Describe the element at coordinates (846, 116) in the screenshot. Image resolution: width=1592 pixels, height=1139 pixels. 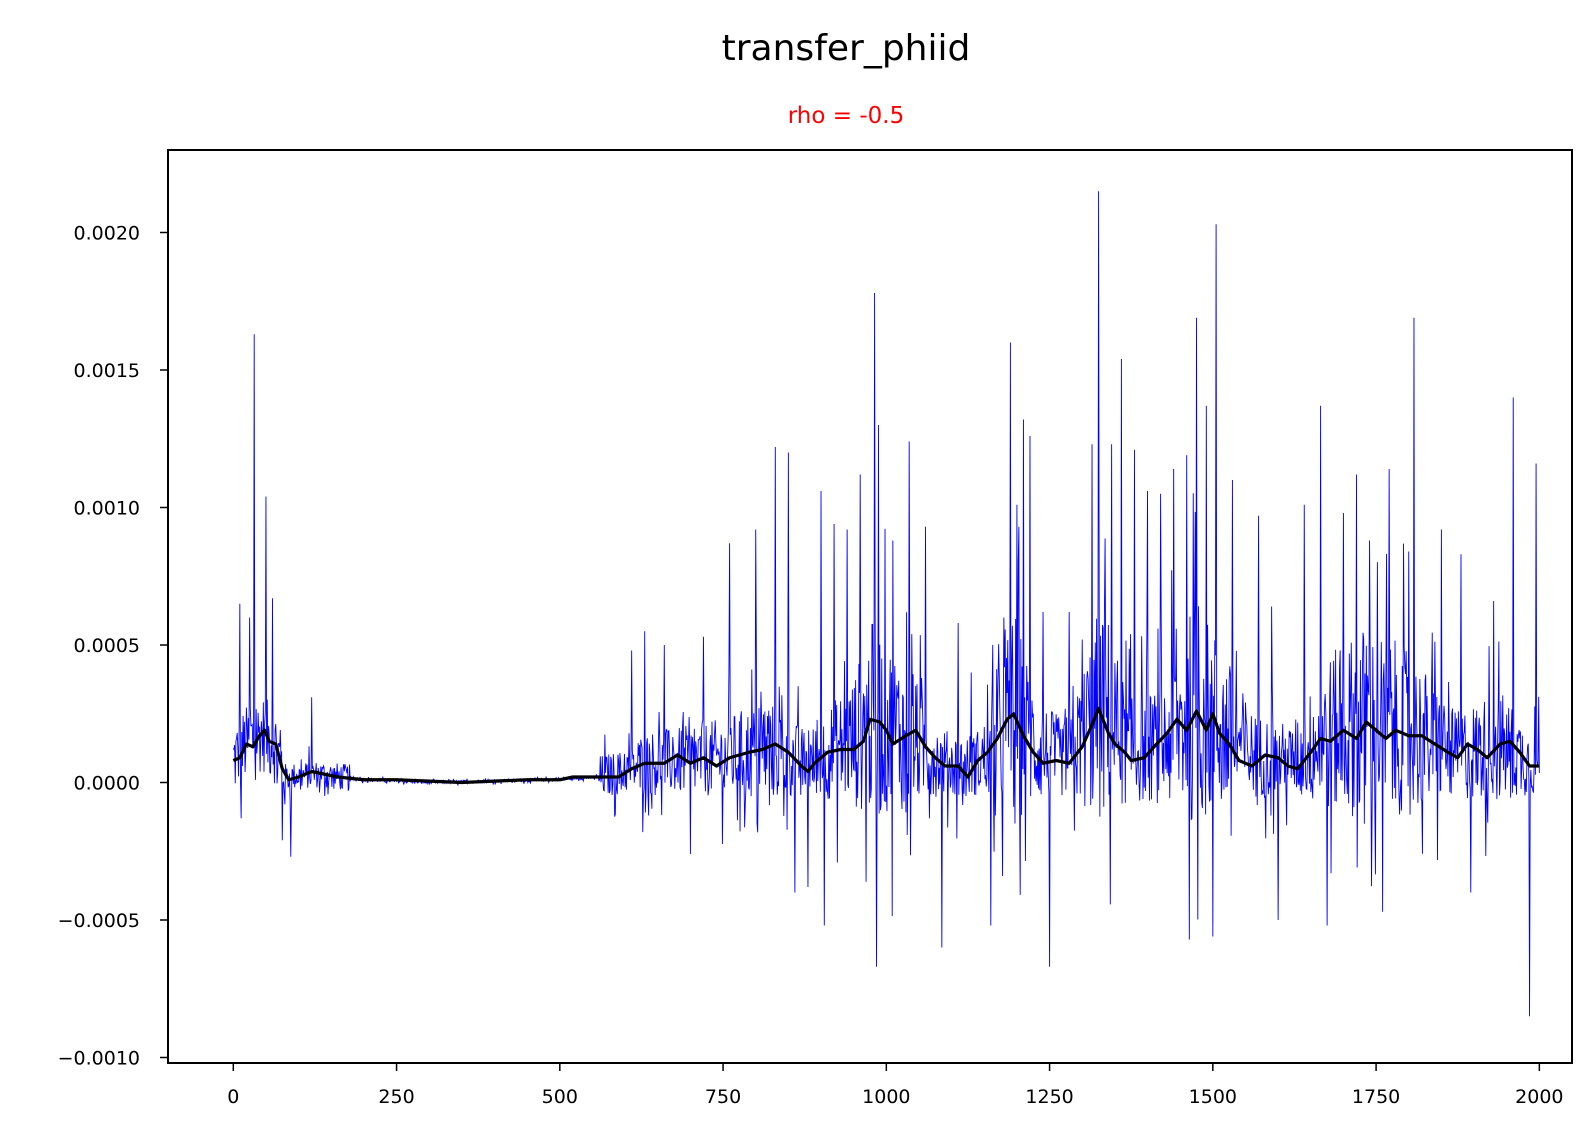
I see `chart-subtitle: rho = -0.5` at that location.